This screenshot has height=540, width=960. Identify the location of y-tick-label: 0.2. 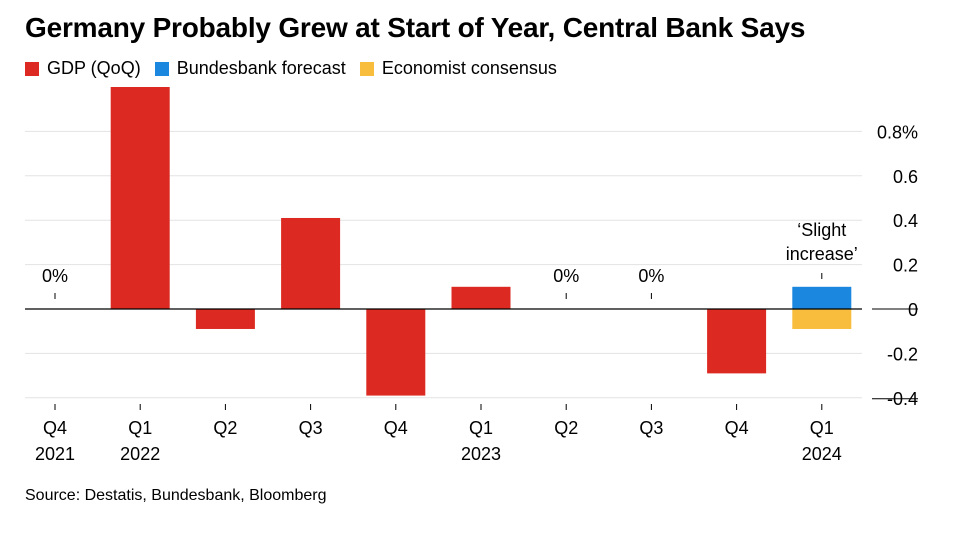
(905, 266).